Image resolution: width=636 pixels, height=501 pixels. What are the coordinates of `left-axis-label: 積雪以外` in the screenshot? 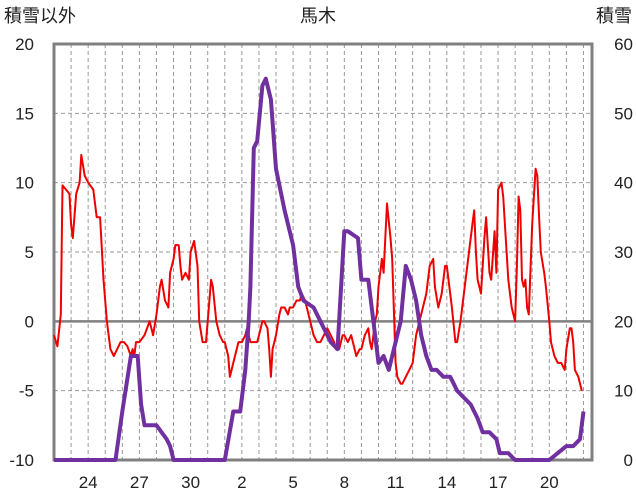 It's located at (40, 16).